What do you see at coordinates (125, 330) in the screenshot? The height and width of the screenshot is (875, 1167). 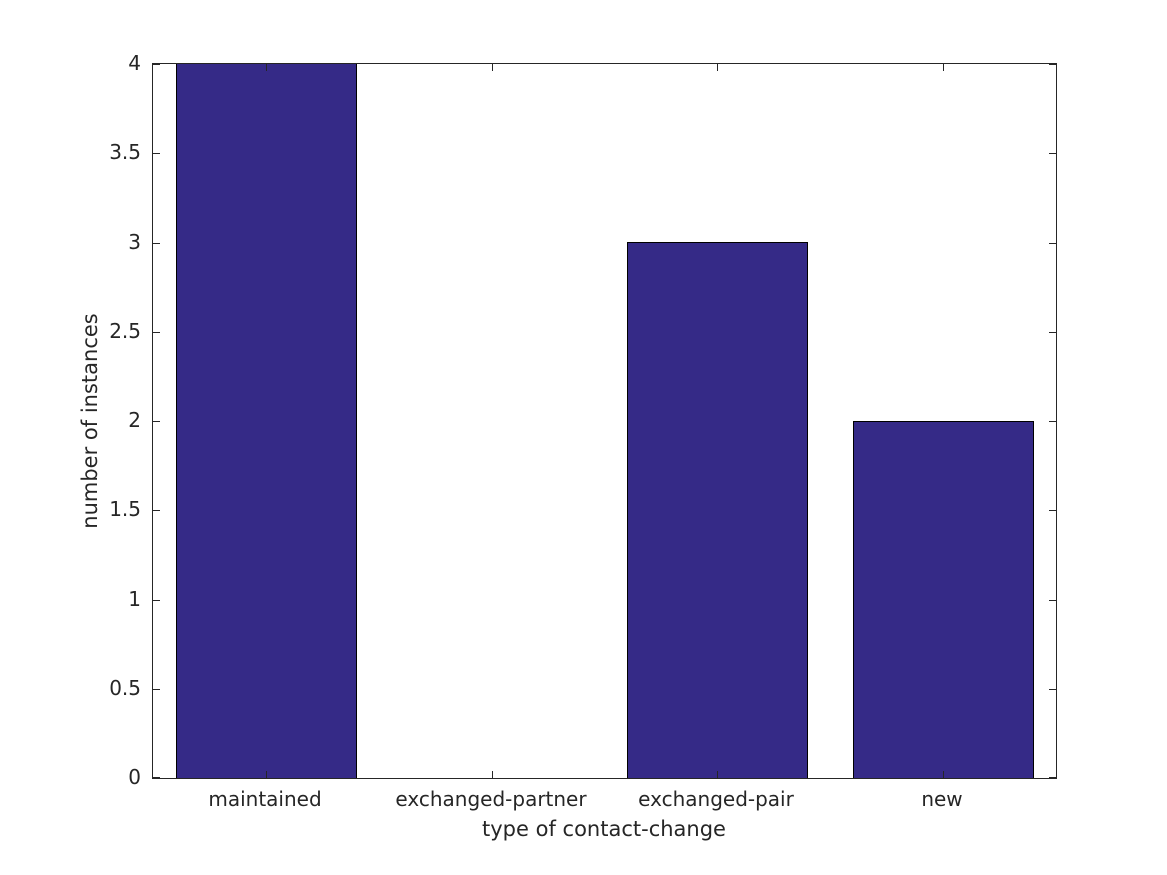 I see `y-tick-label: 2.5` at bounding box center [125, 330].